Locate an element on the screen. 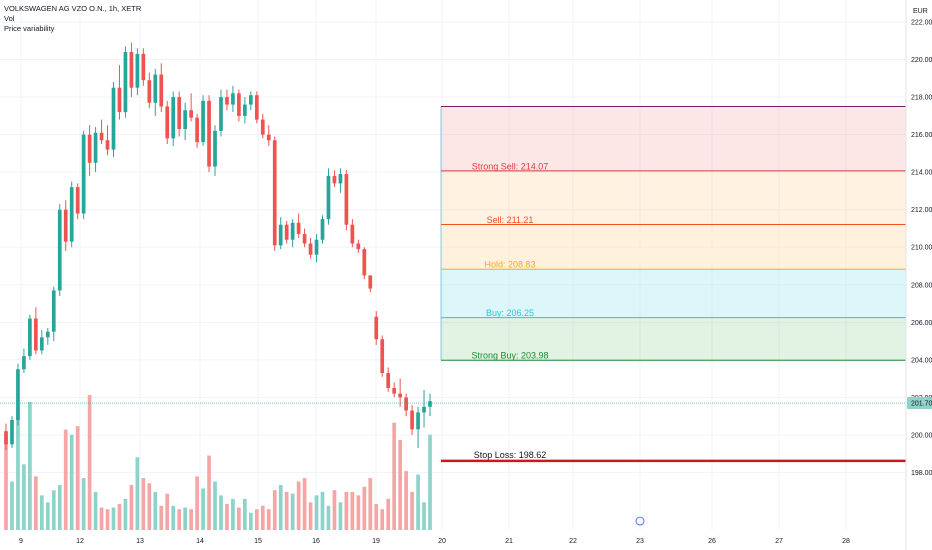  last-price-label: 201.70 is located at coordinates (921, 404).